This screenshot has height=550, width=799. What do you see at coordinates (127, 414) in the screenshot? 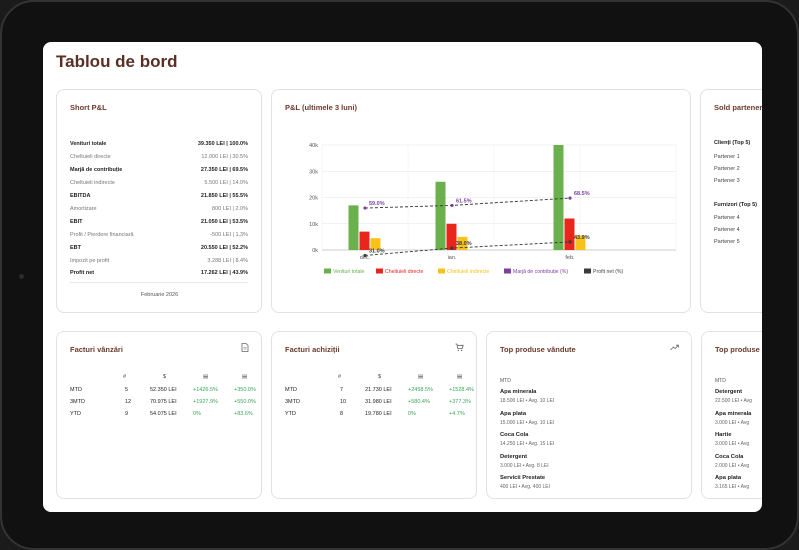
I see `table-cell-n: 9` at bounding box center [127, 414].